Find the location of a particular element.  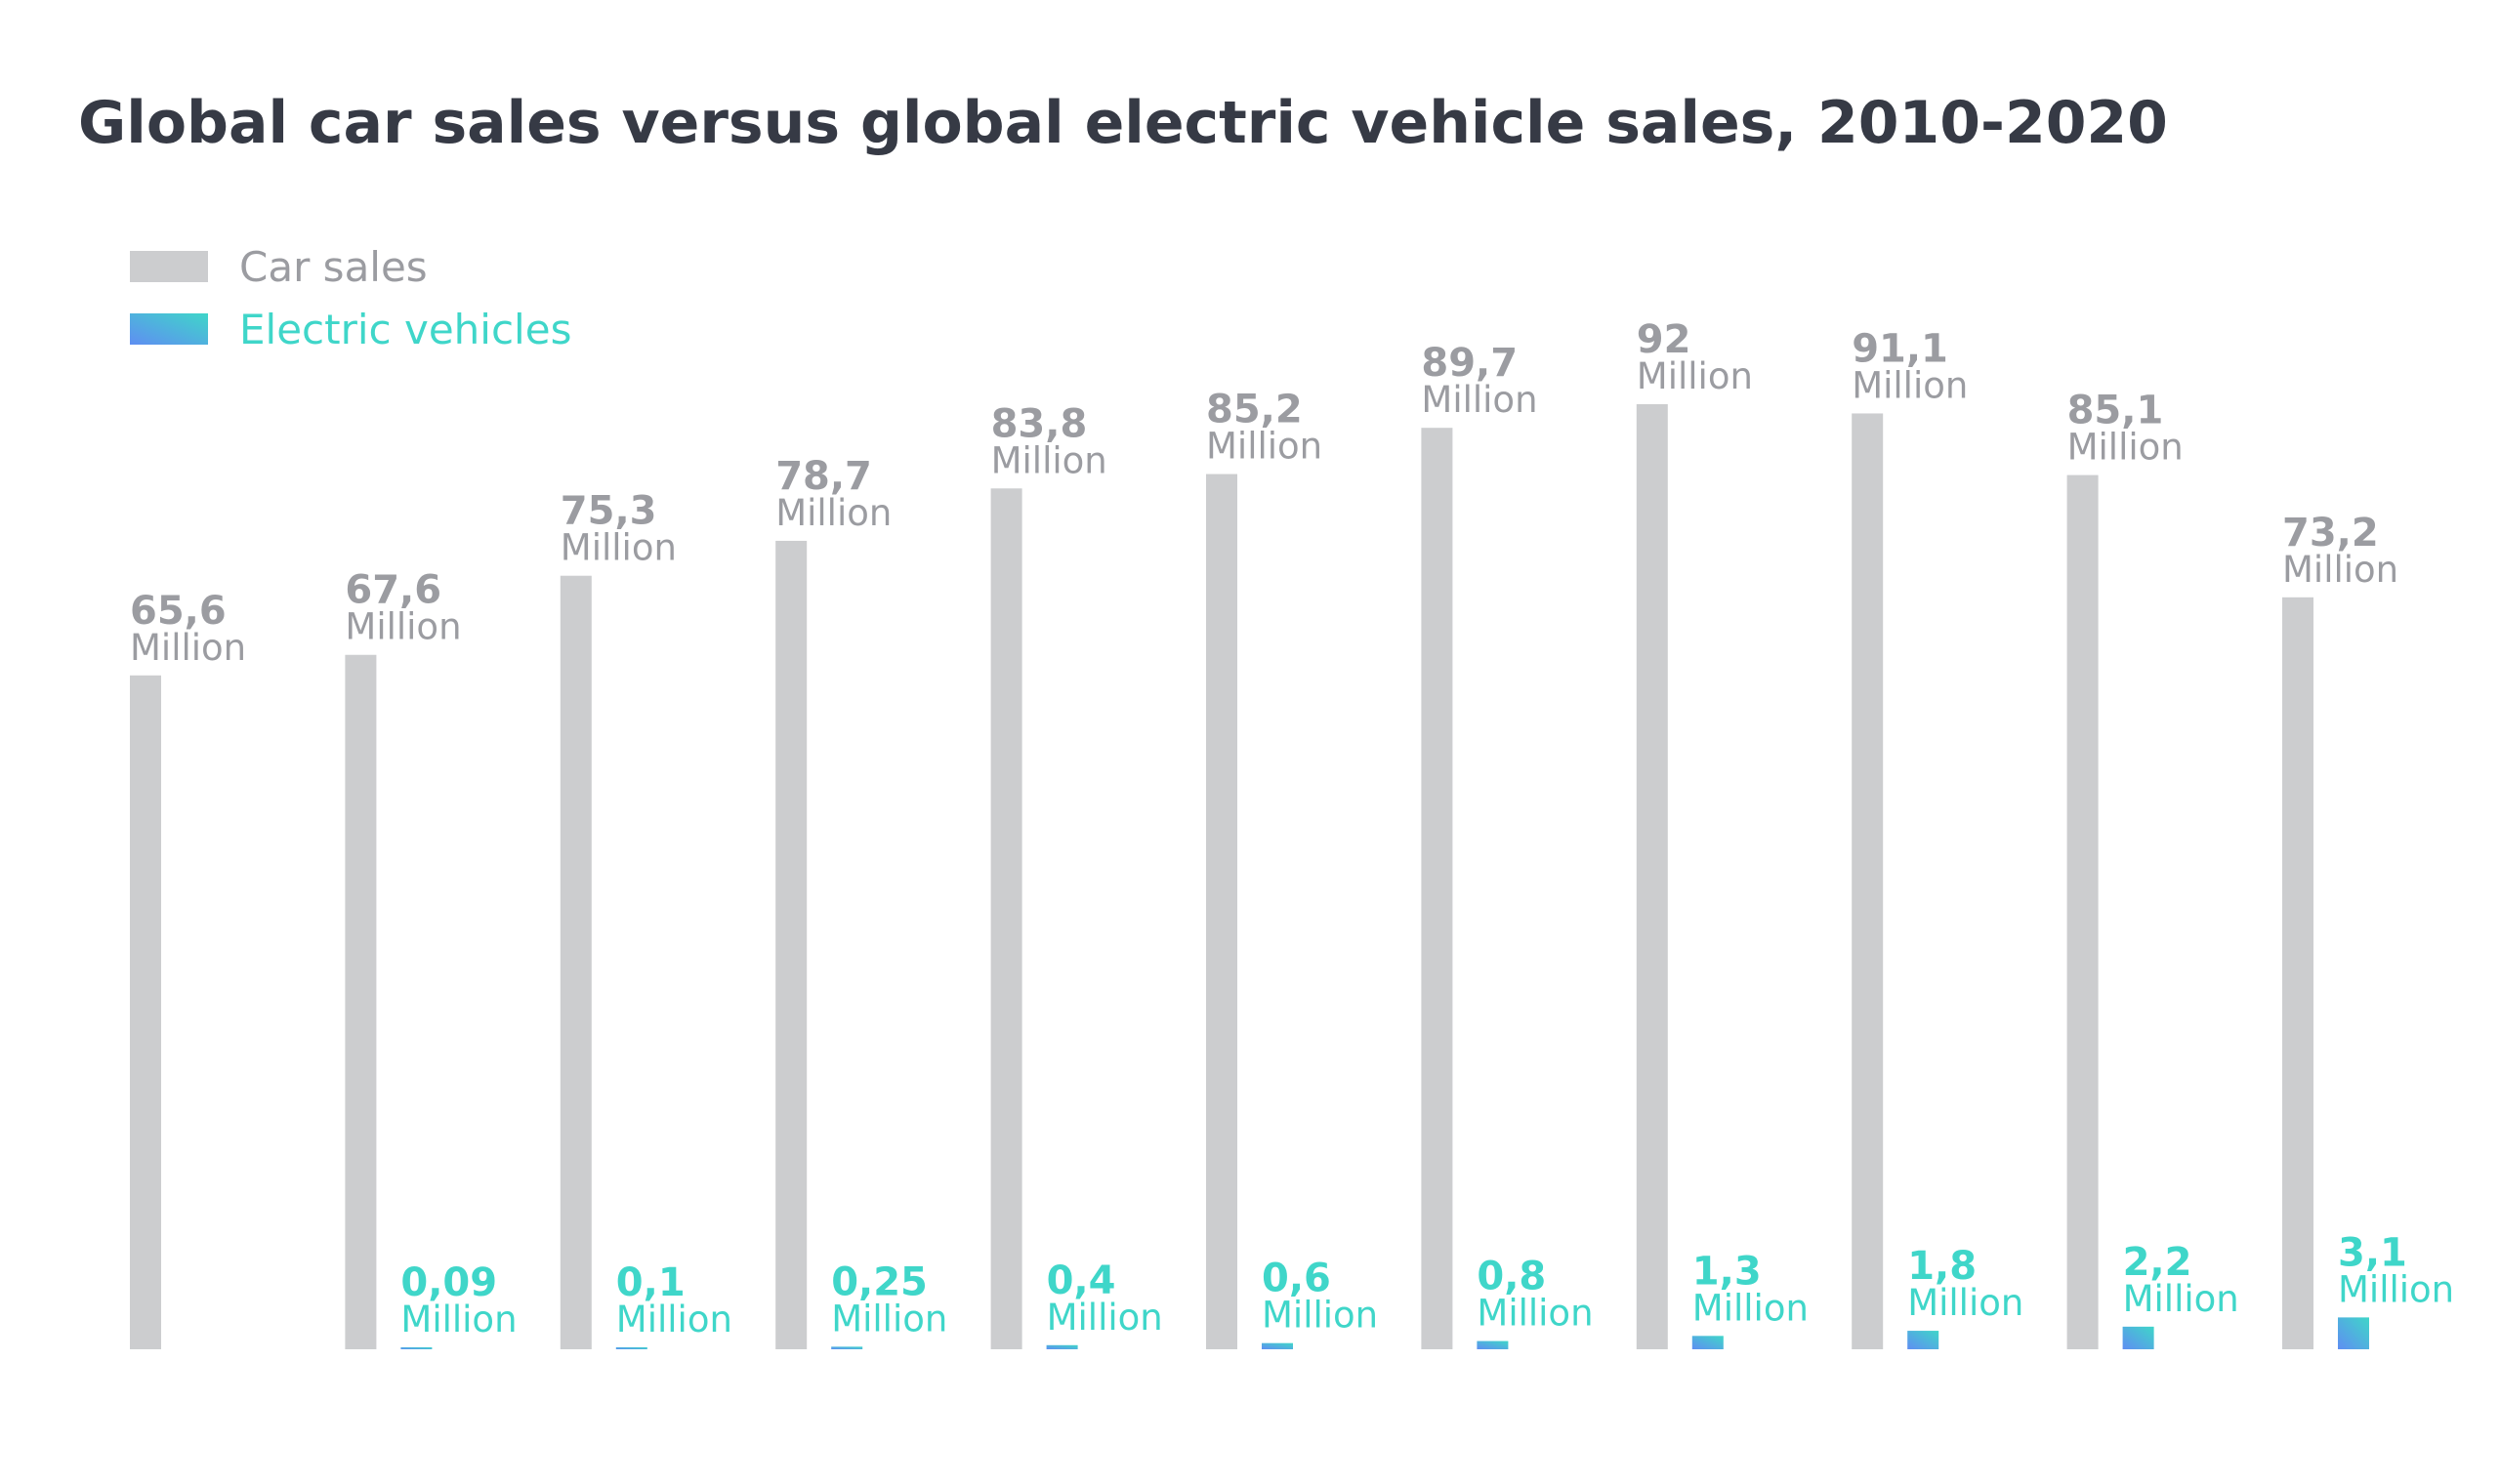

value-label-electric-vehicles-2014: 0,4 is located at coordinates (1082, 1280).